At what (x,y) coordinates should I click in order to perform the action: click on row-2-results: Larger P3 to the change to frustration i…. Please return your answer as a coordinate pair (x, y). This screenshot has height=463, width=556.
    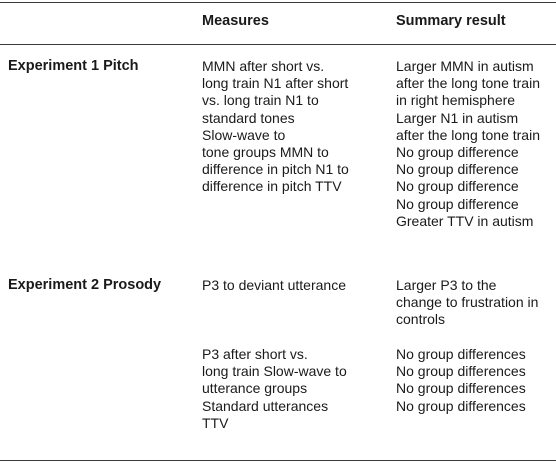
    Looking at the image, I should click on (467, 302).